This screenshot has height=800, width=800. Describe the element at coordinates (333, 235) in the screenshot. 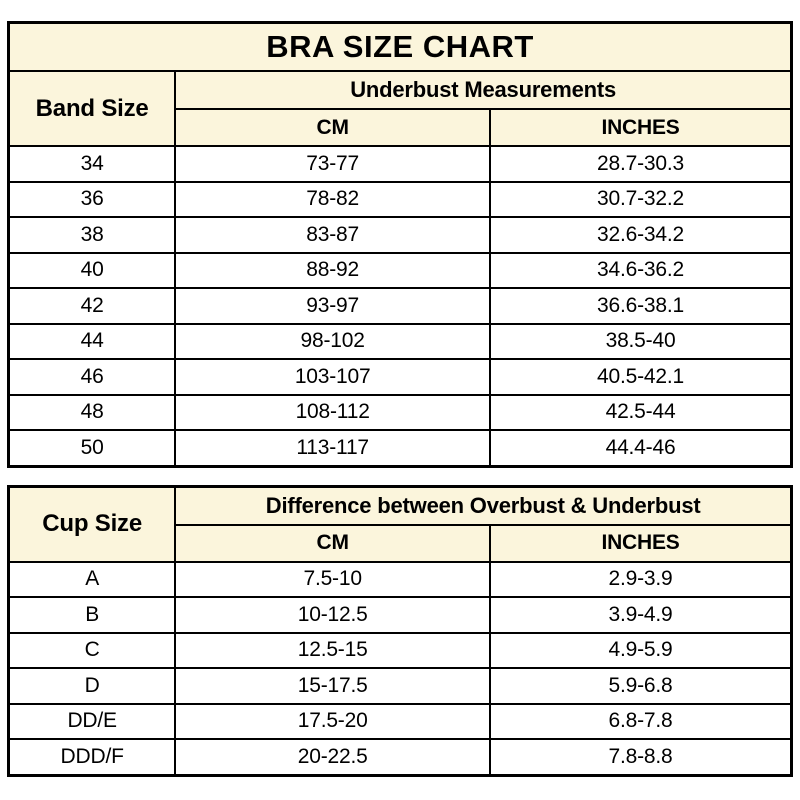

I see `cm-cell: 83-87` at that location.